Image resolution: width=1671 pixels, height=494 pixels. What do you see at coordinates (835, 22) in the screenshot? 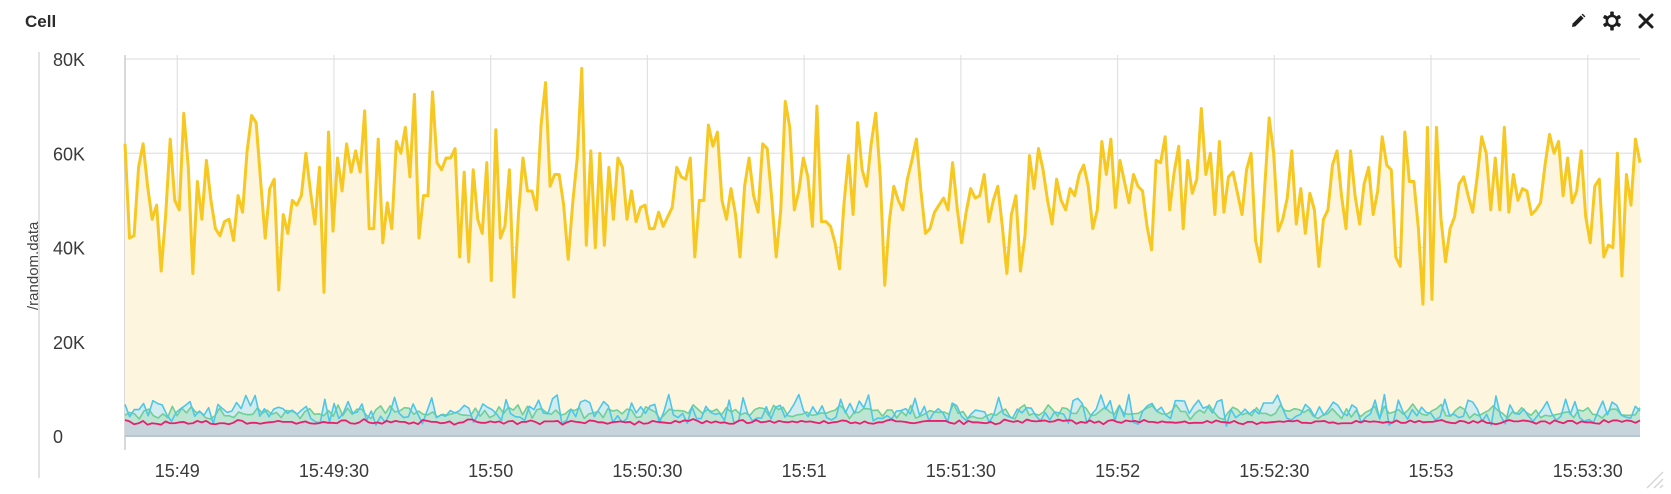
I see `cell-header: Cell` at bounding box center [835, 22].